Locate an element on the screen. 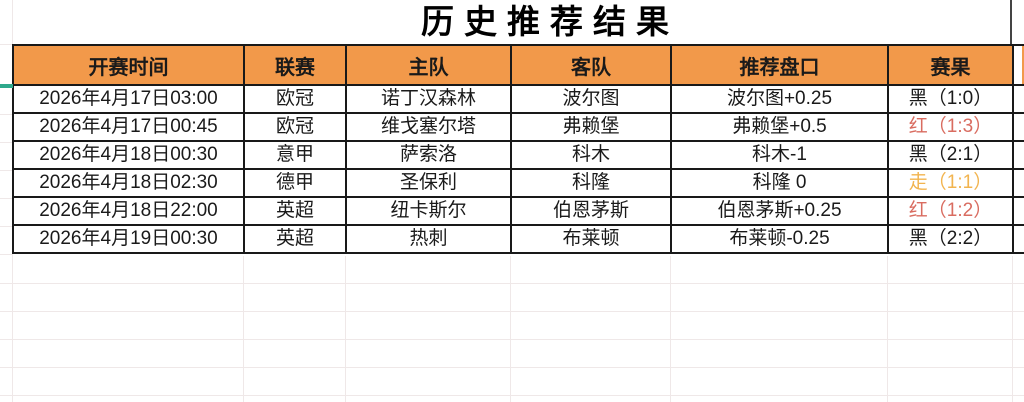  cell-home: 维戈塞尔塔 is located at coordinates (428, 127).